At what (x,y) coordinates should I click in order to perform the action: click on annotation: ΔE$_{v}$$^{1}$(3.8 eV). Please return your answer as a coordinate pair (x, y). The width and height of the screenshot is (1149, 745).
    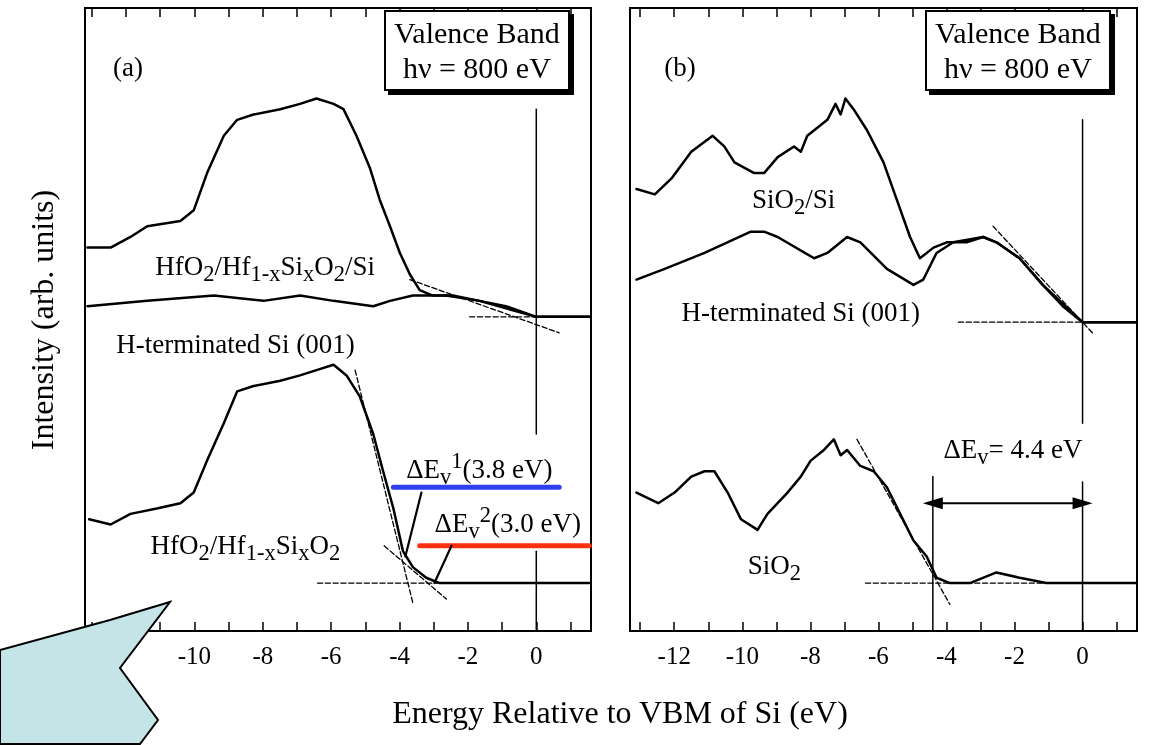
    Looking at the image, I should click on (479, 469).